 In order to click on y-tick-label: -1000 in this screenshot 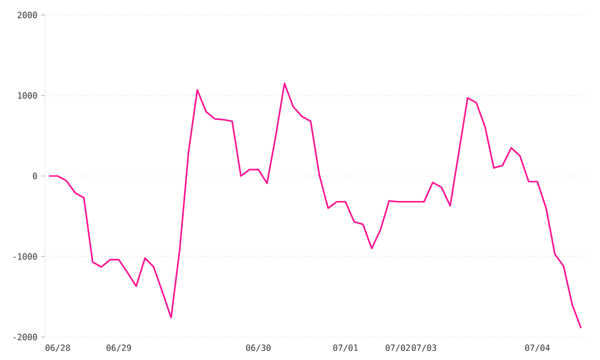, I will do `click(25, 256)`.